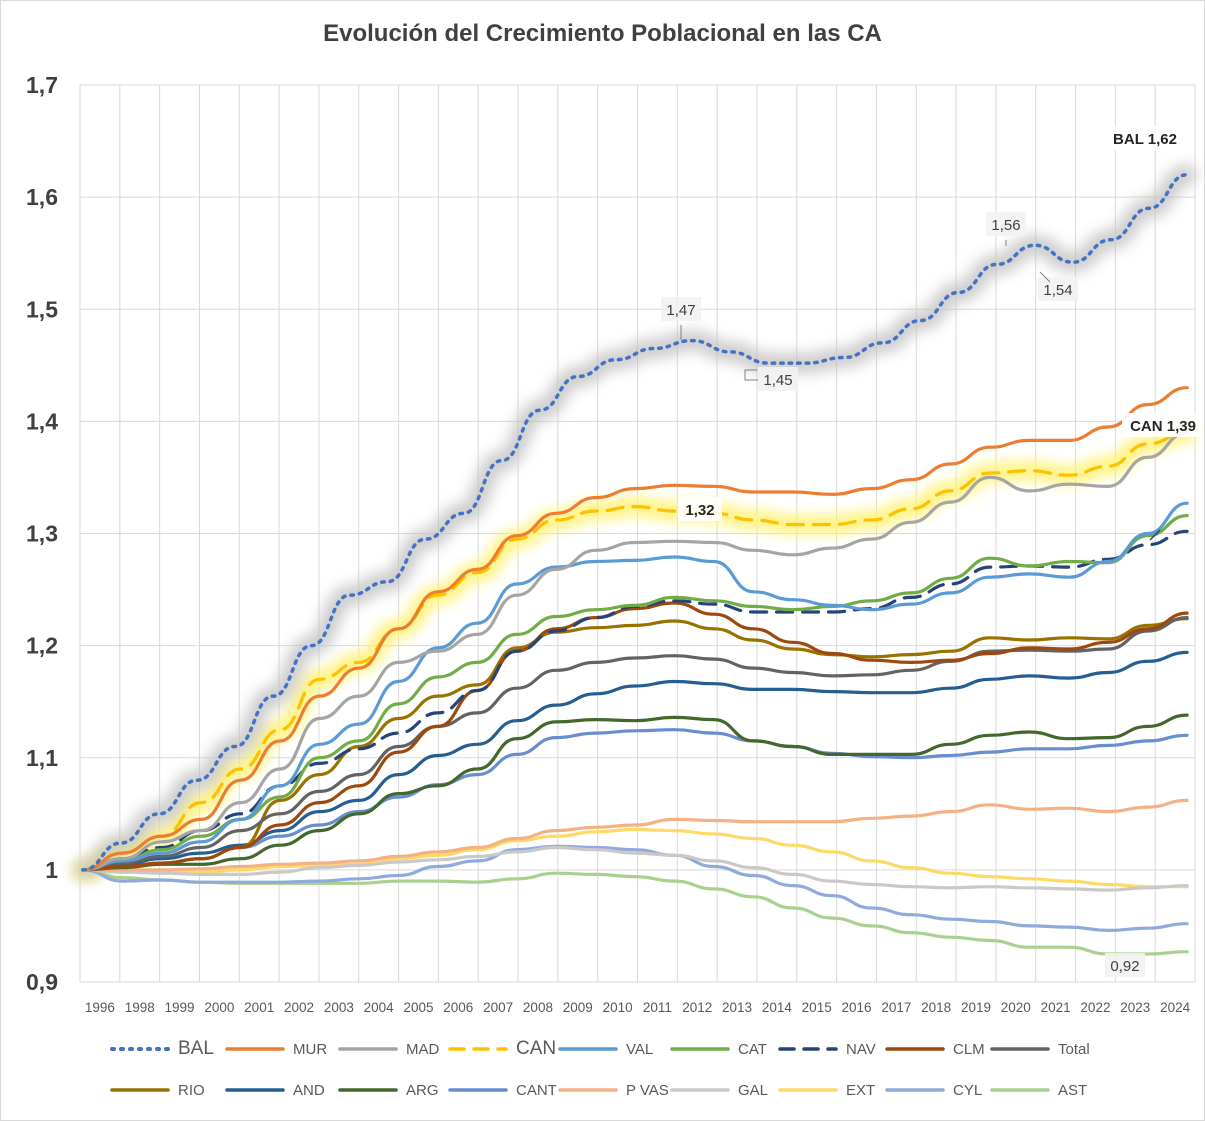 The height and width of the screenshot is (1121, 1205). Describe the element at coordinates (657, 1007) in the screenshot. I see `x-tick-label: 2011` at that location.